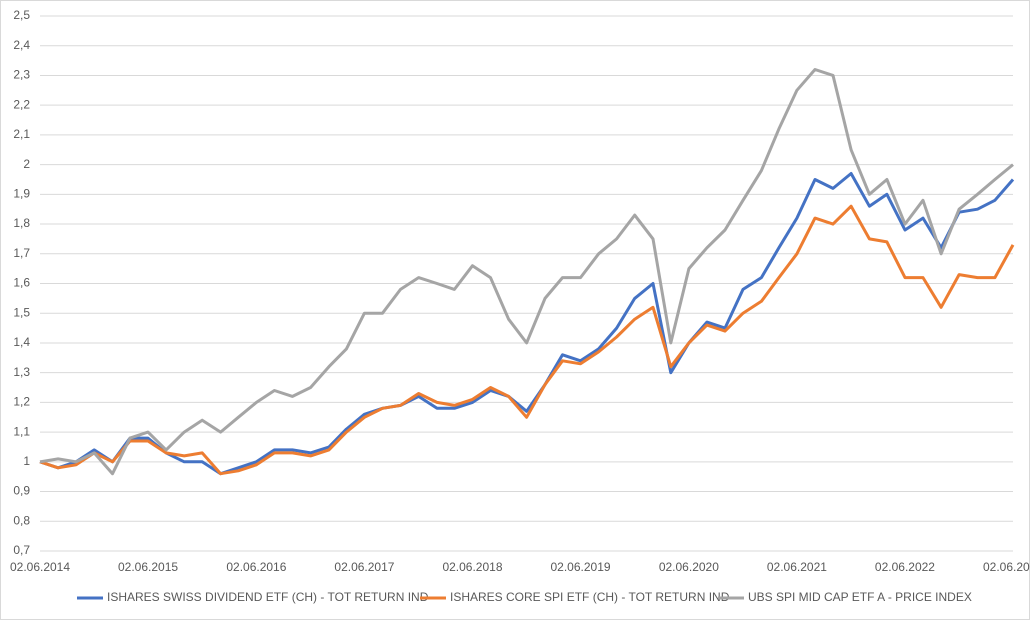 This screenshot has height=620, width=1030. What do you see at coordinates (21, 223) in the screenshot?
I see `y-tick-label: 1,8` at bounding box center [21, 223].